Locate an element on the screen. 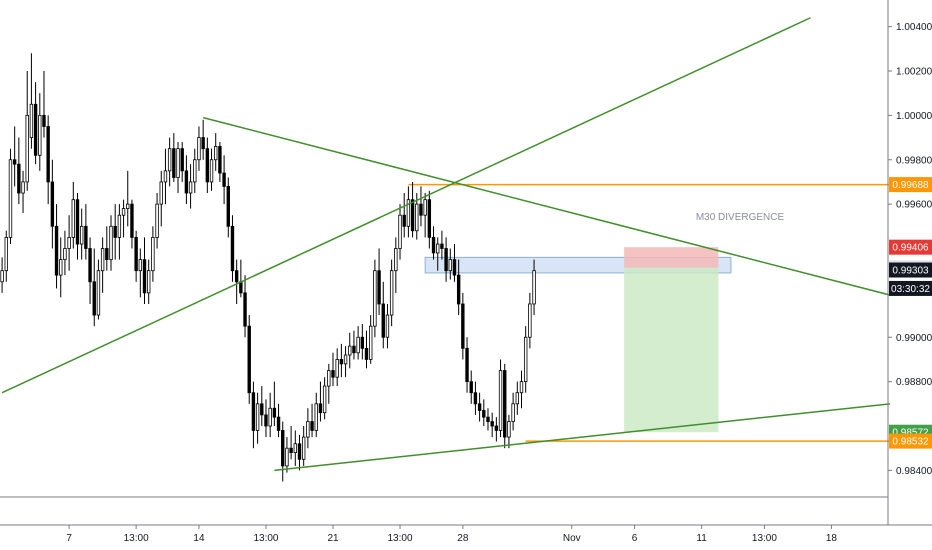 This screenshot has width=932, height=550. x-tick-label: 14 is located at coordinates (199, 538).